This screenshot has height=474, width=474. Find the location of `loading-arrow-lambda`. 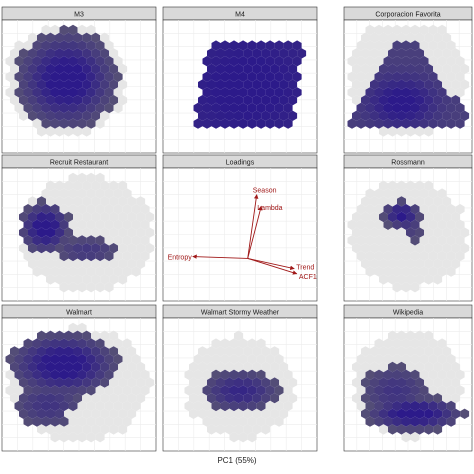

loading-arrow-lambda is located at coordinates (255, 232).